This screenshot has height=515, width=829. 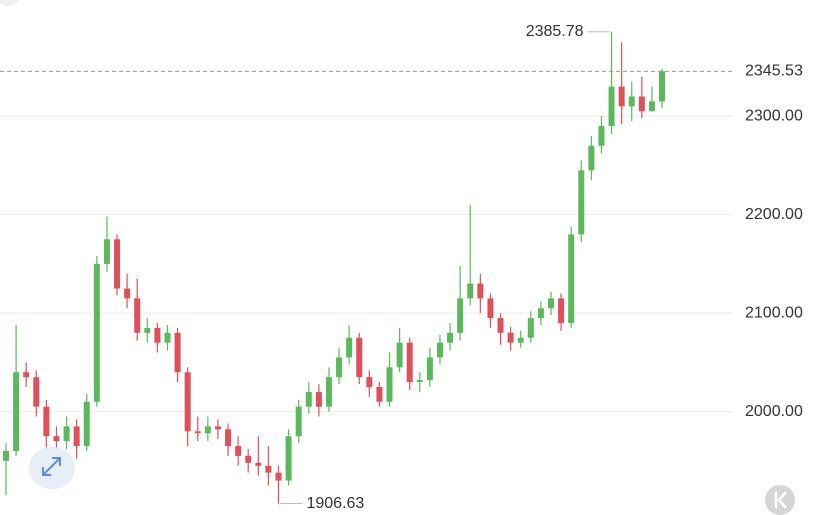 I want to click on last-price-label: 2345.53, so click(x=774, y=71).